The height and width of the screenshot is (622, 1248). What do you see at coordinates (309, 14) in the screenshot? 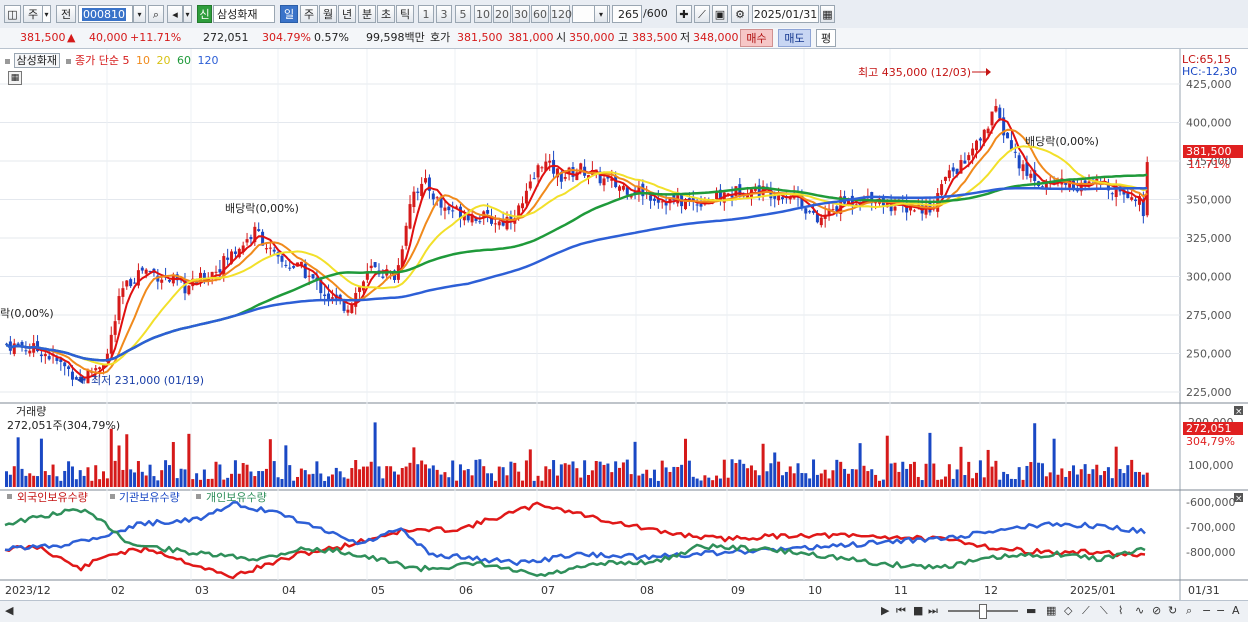
I see `timeframe-1: 주` at bounding box center [309, 14].